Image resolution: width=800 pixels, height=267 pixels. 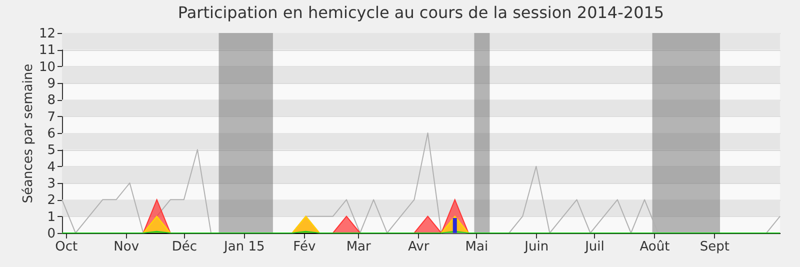 What do you see at coordinates (51, 167) in the screenshot?
I see `y-tick-label: 4` at bounding box center [51, 167].